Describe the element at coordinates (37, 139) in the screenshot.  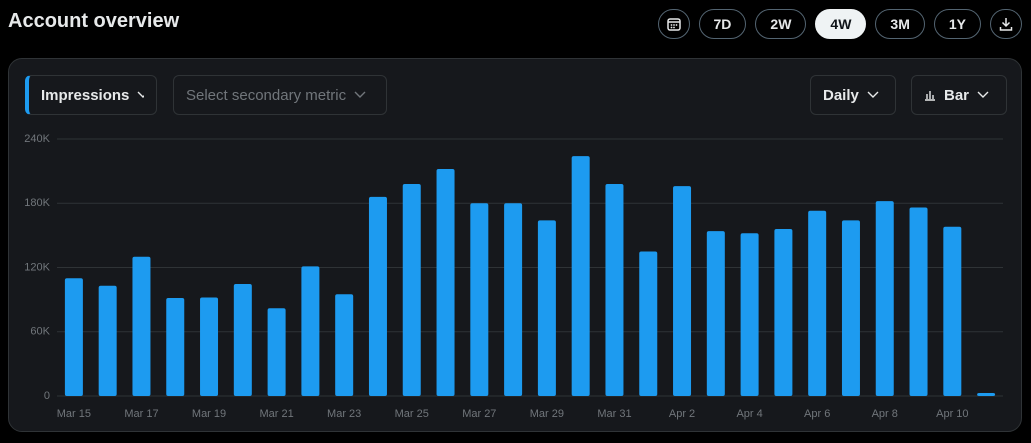
I see `y-tick-label: 240K` at that location.